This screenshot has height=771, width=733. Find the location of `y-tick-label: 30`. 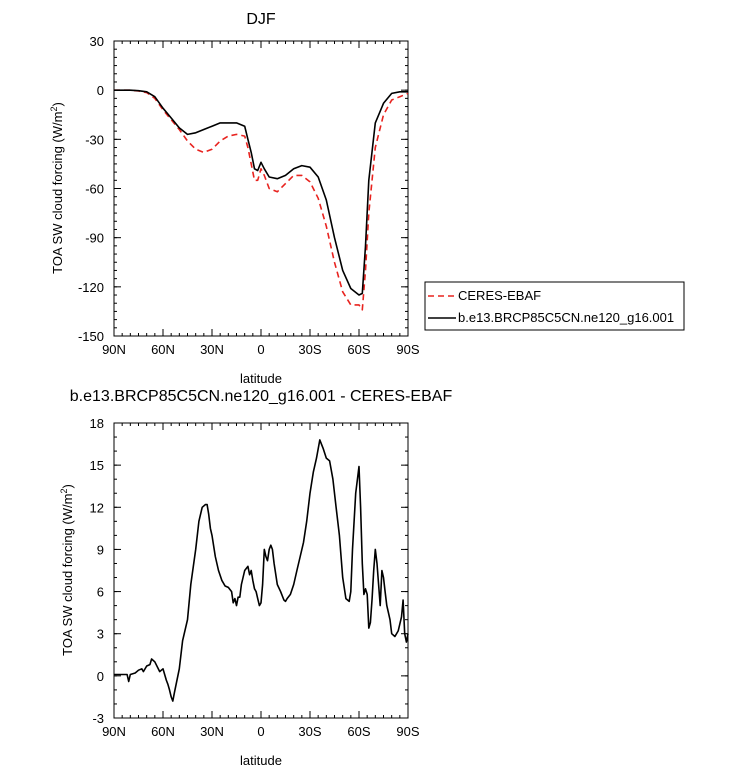

y-tick-label: 30 is located at coordinates (97, 41).